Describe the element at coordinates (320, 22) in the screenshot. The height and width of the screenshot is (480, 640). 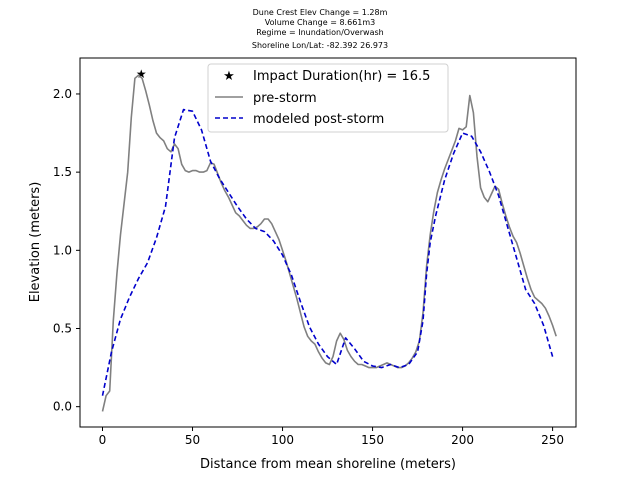
I see `chart-title-line-2: Volume Change = 8.661m3` at that location.